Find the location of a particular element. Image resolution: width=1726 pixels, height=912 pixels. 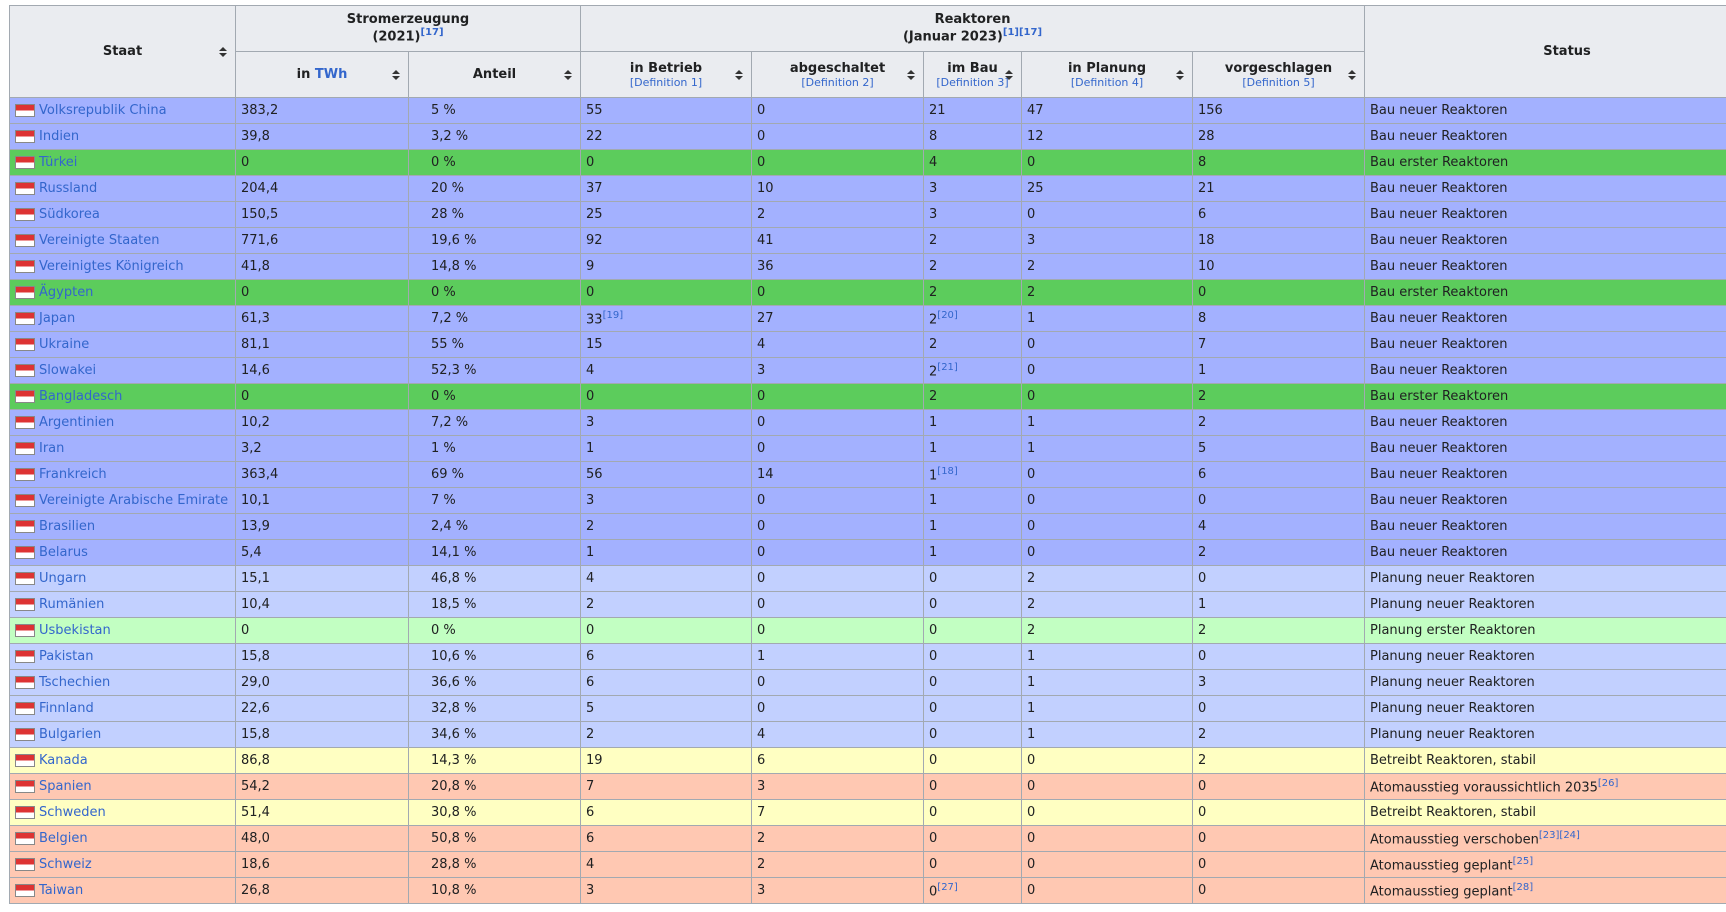

country-link: Iran is located at coordinates (52, 448).